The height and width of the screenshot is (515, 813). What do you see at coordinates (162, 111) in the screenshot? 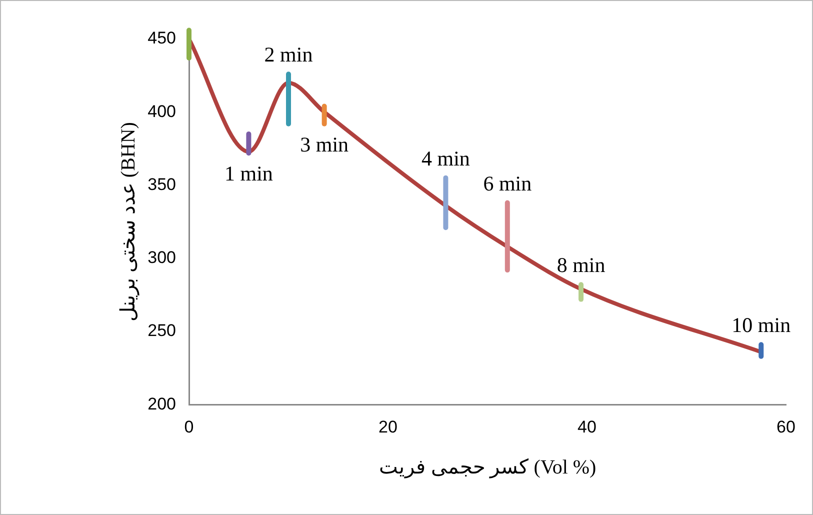
I see `y-tick-label: 400` at bounding box center [162, 111].